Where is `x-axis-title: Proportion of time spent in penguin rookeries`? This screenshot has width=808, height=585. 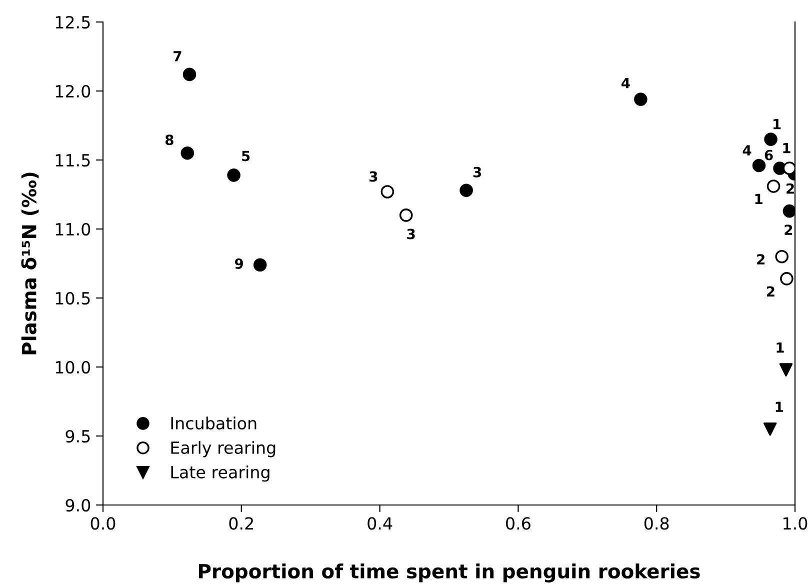 x-axis-title: Proportion of time spent in penguin rookeries is located at coordinates (449, 572).